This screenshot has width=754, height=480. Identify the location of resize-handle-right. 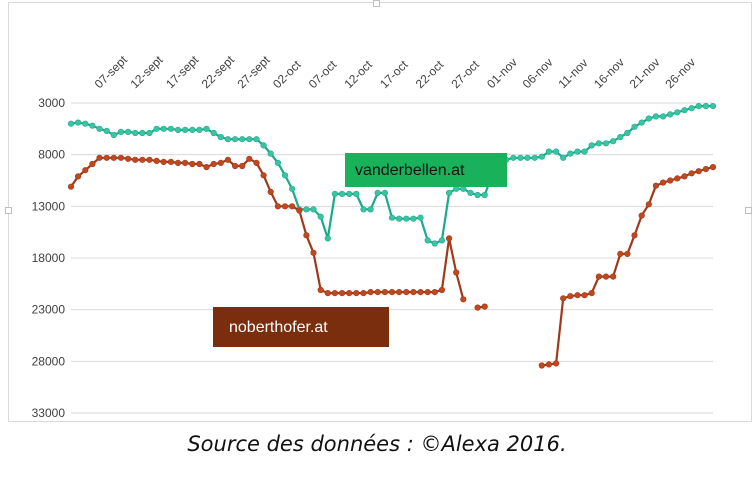
(748, 210).